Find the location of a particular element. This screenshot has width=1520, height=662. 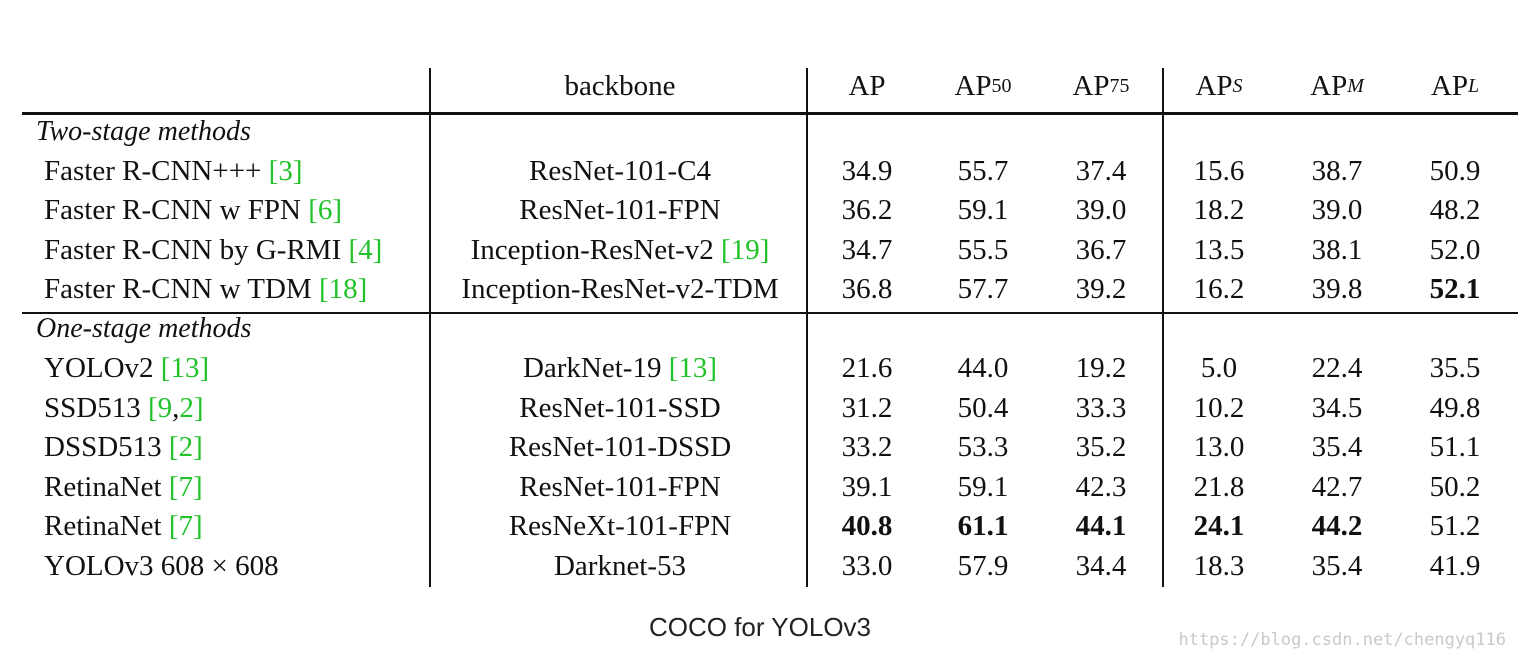

ap75-value: 33.3 is located at coordinates (1101, 407).